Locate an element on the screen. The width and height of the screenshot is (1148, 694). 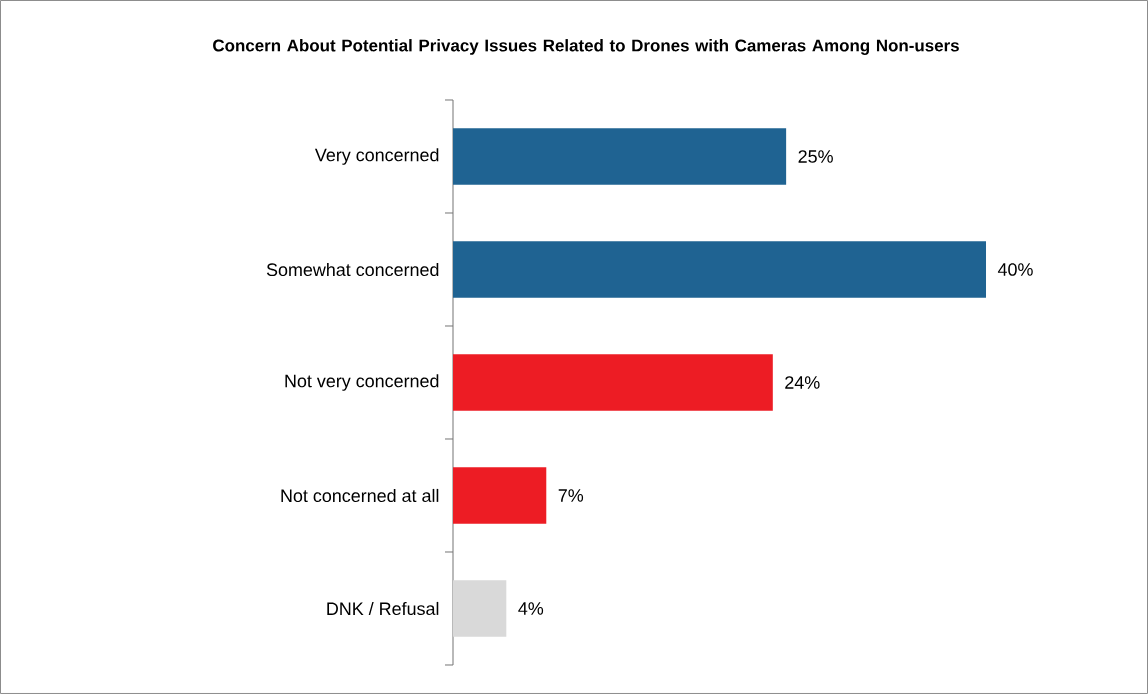
data-label: 4% is located at coordinates (531, 608).